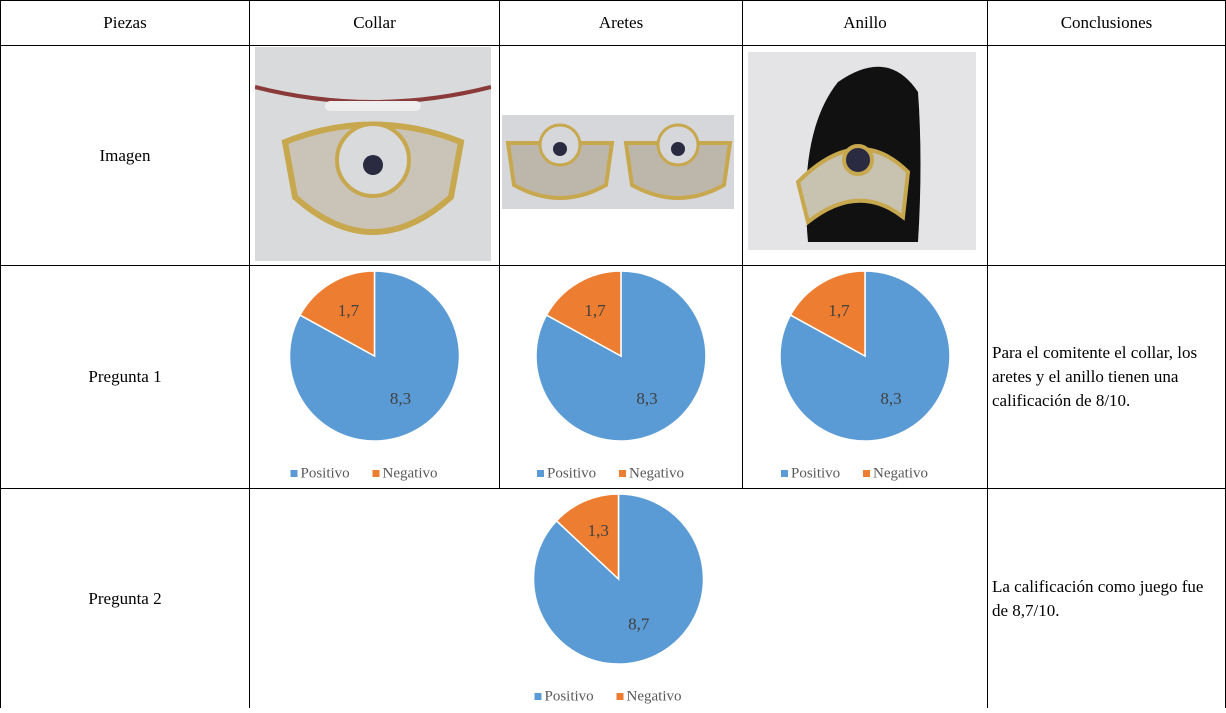 Image resolution: width=1226 pixels, height=713 pixels. I want to click on empty-cell, so click(1107, 156).